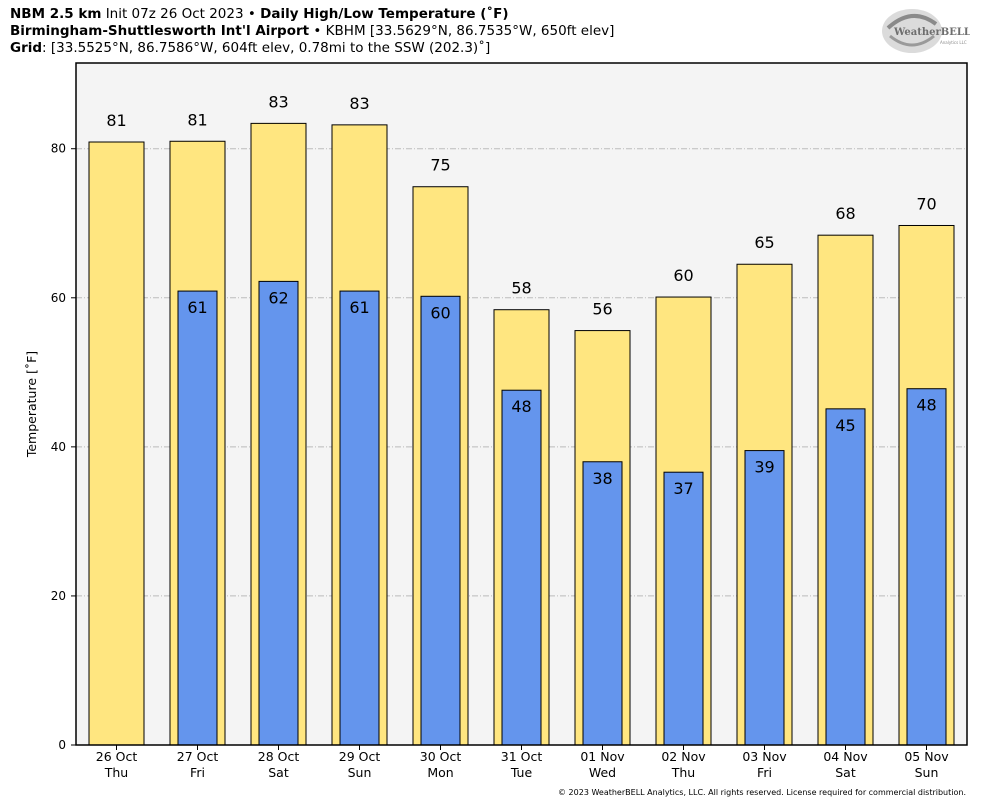 This screenshot has height=808, width=984. I want to click on high-temp-label: 56, so click(602, 309).